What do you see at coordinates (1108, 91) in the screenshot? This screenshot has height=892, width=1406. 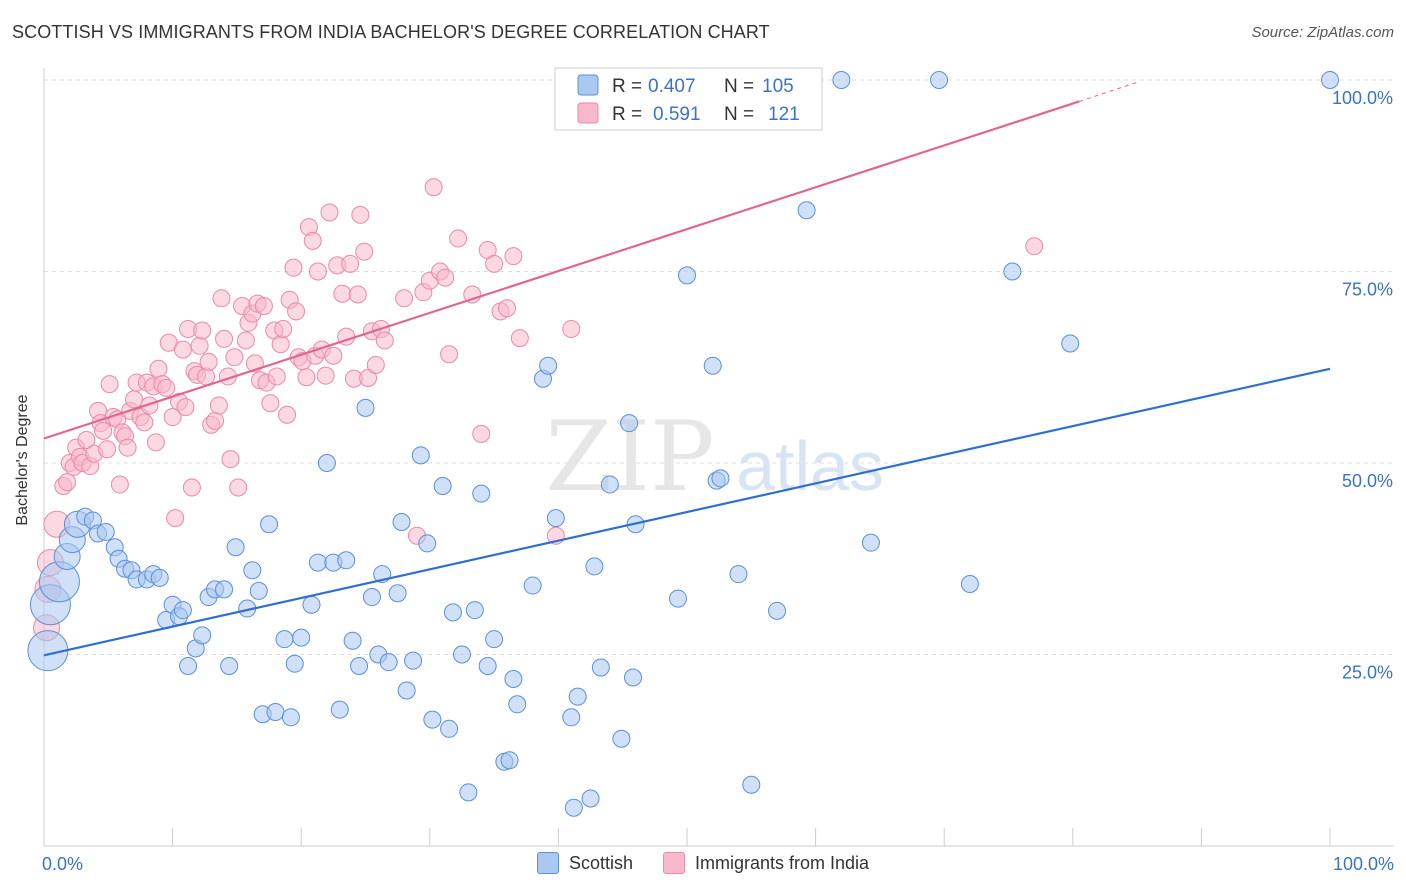 I see `india-trend-extension` at bounding box center [1108, 91].